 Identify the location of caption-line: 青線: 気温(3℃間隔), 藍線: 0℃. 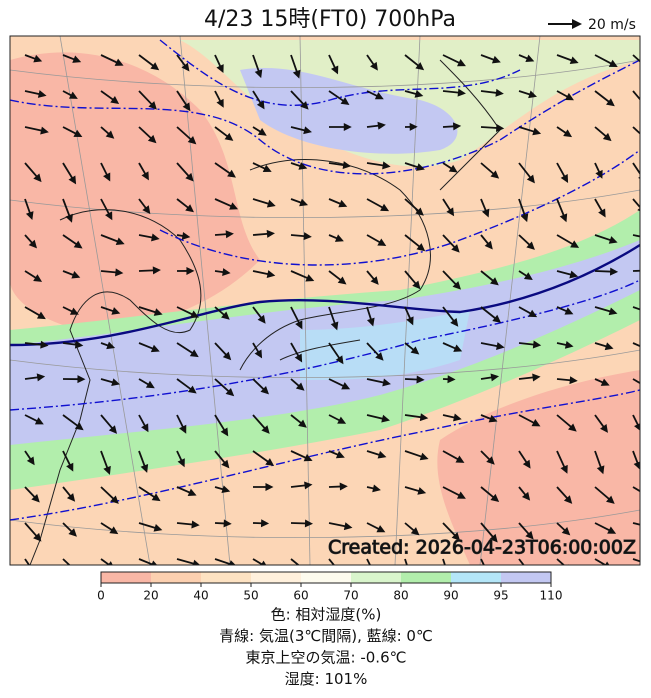
(326, 636).